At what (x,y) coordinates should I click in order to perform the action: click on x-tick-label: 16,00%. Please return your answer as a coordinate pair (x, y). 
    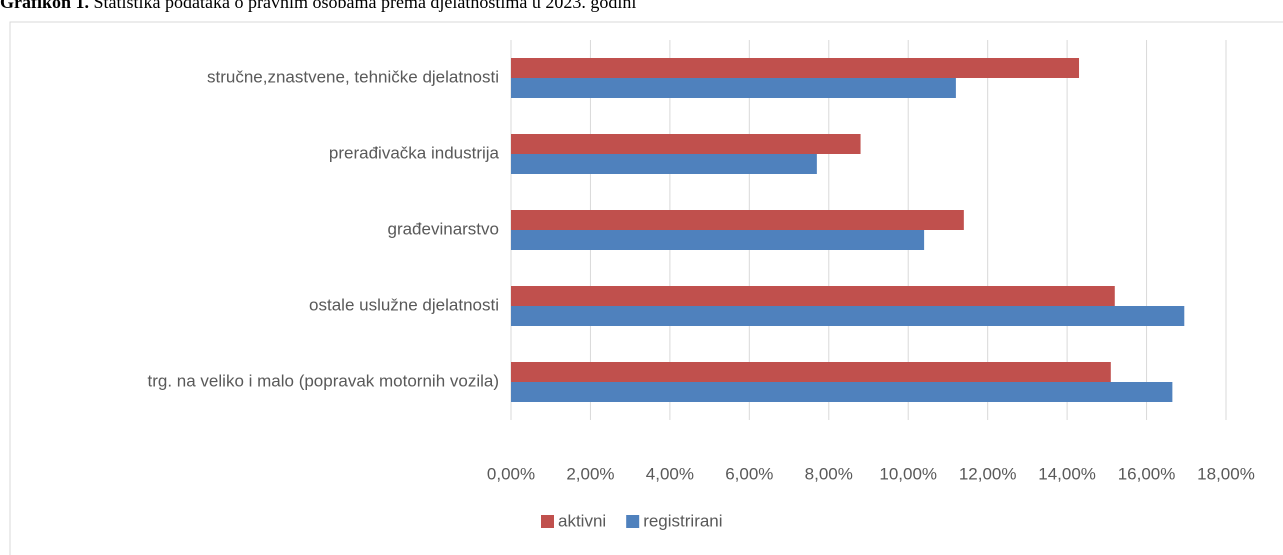
    Looking at the image, I should click on (1147, 473).